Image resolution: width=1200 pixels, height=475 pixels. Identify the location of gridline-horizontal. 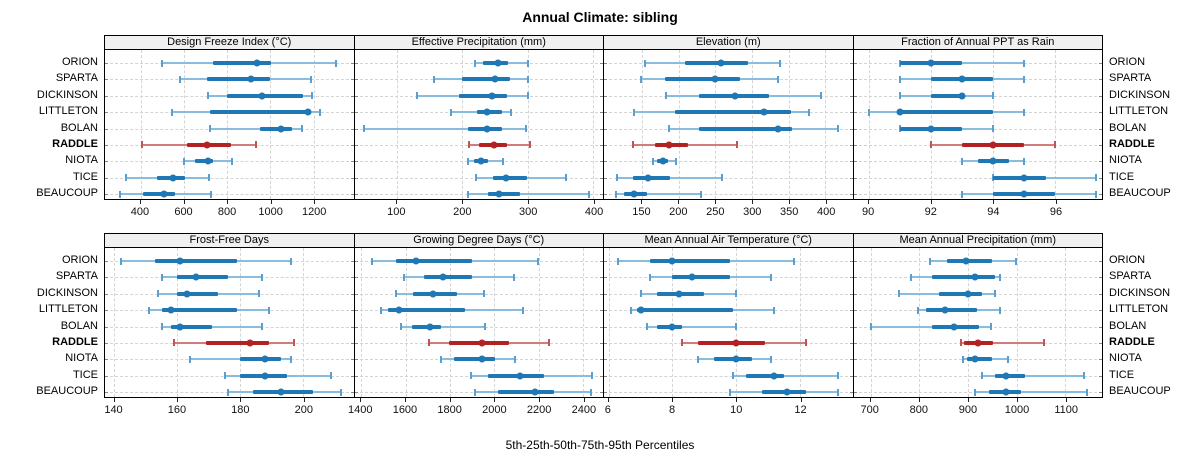
(977, 376).